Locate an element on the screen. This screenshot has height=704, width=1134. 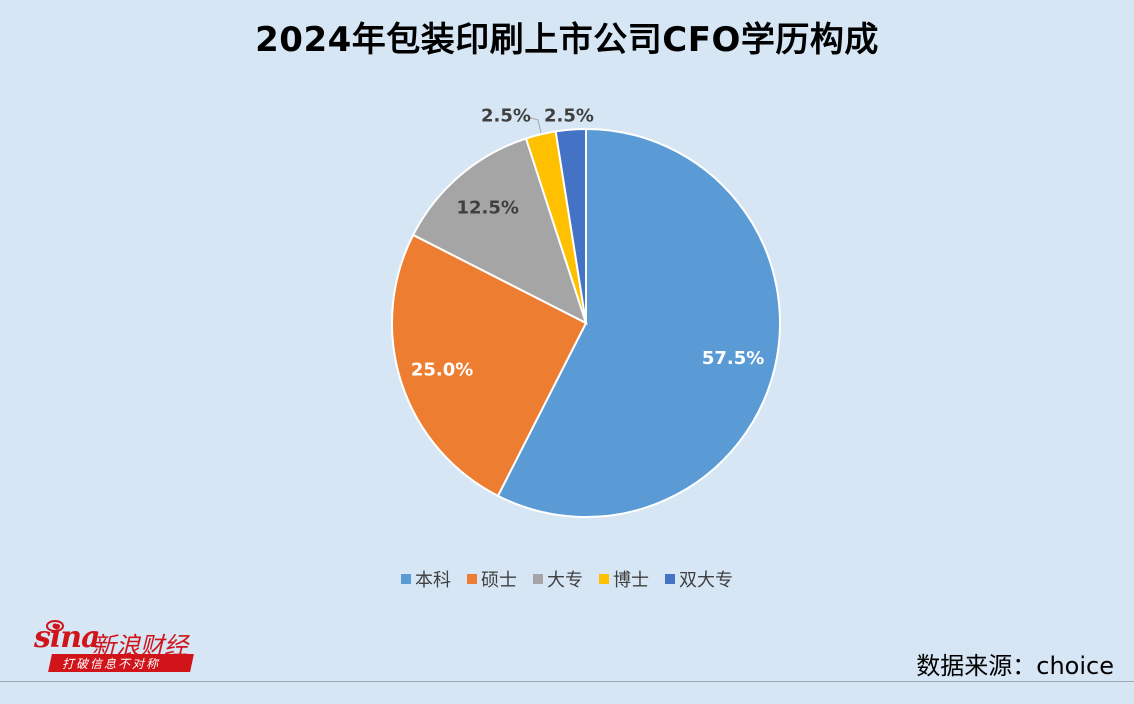
bottom-divider is located at coordinates (567, 681).